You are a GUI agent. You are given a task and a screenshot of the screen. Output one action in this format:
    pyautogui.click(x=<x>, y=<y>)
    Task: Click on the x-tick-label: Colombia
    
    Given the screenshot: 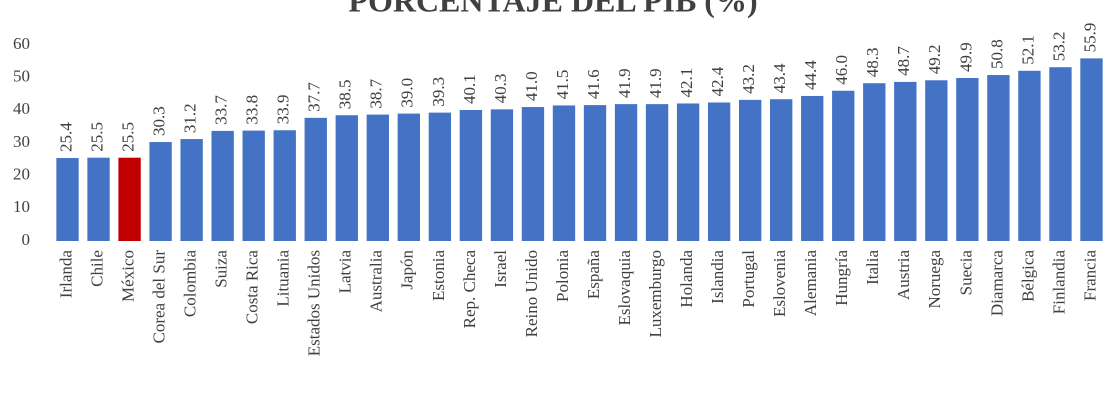 What is the action you would take?
    pyautogui.click(x=190, y=284)
    